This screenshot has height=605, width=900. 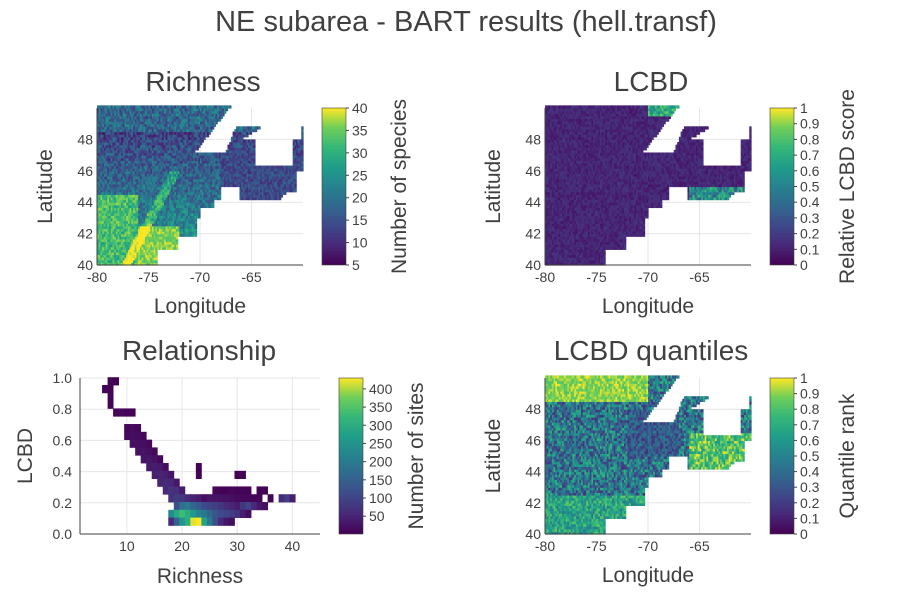 I want to click on x-tick-label: -75, so click(x=148, y=277).